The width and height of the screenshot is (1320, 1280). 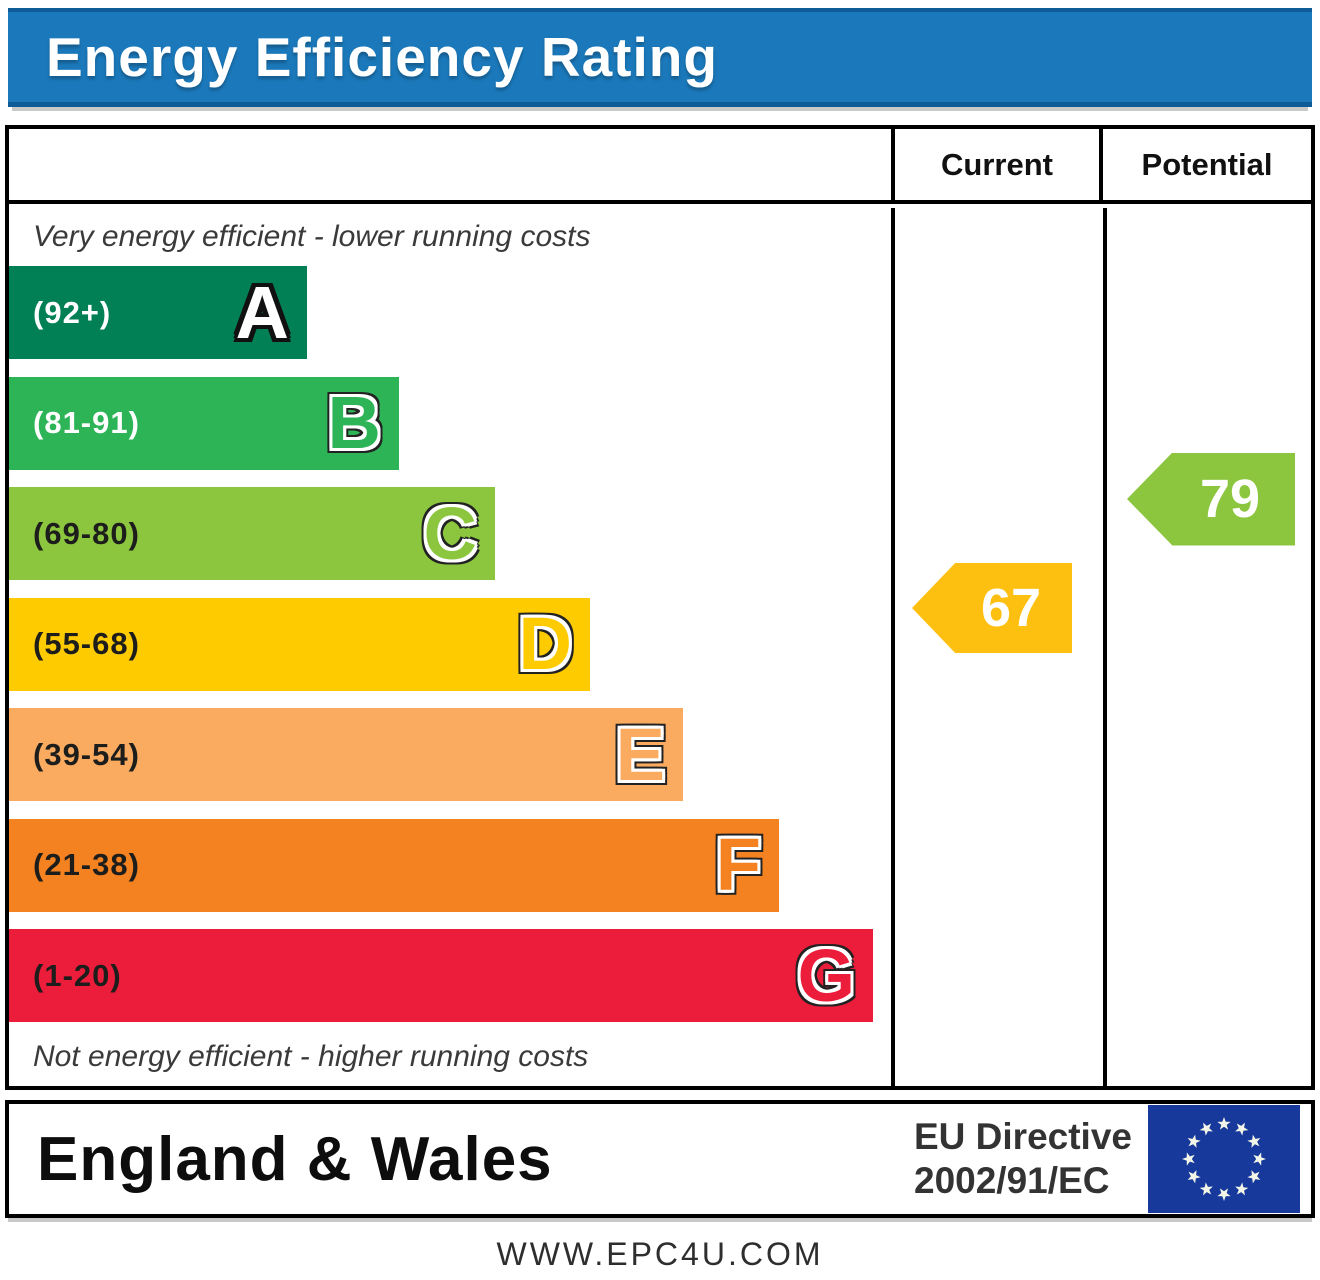 I want to click on band-range-label: (1-20), so click(x=77, y=975).